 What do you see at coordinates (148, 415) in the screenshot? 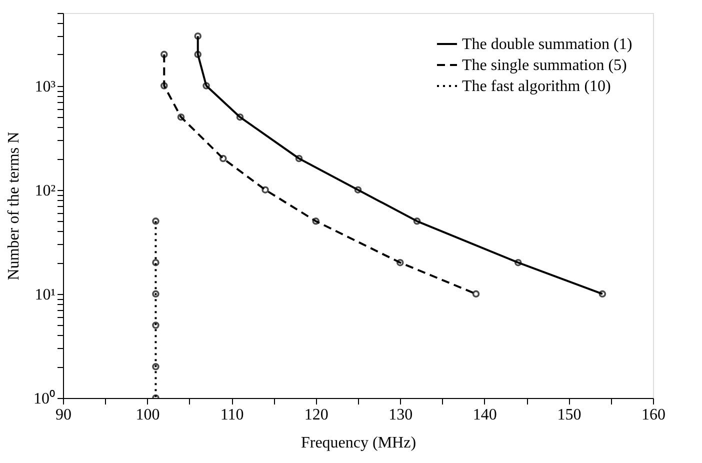
I see `x-tick-label: 100` at bounding box center [148, 415].